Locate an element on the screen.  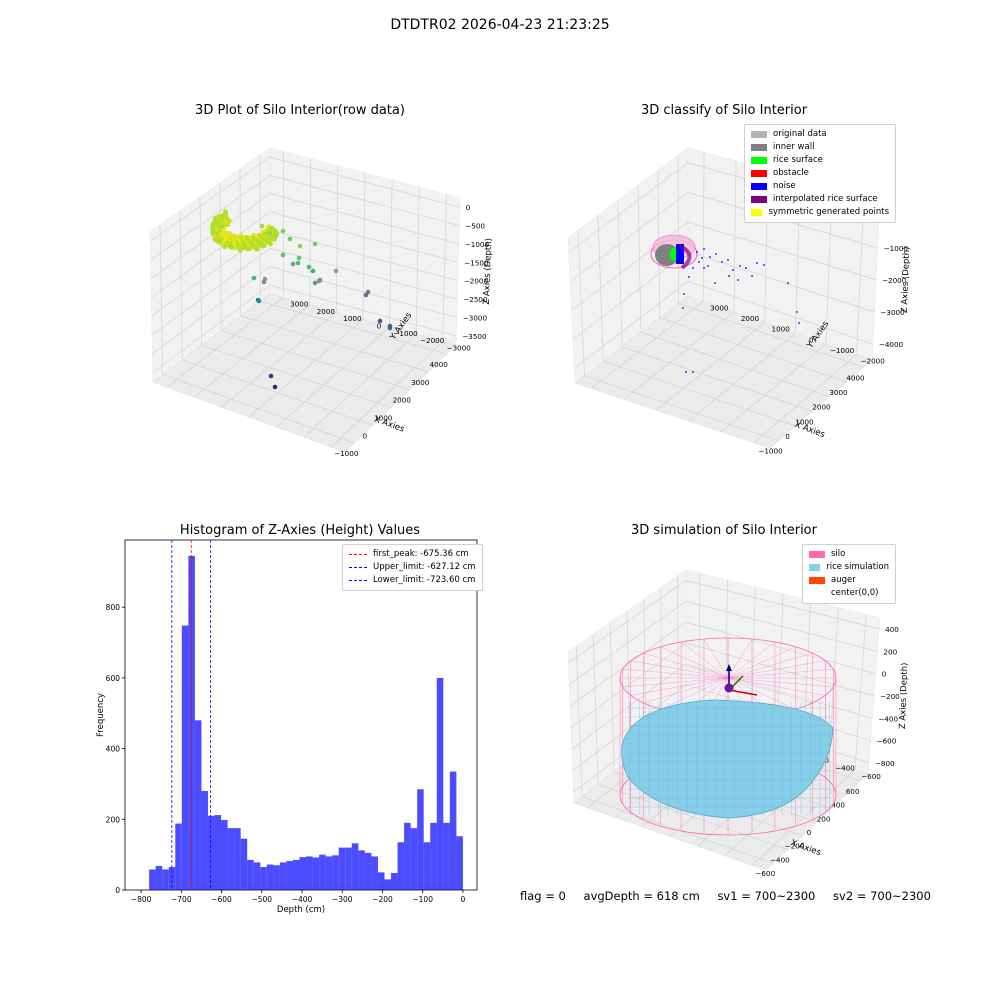
panel2-ztick-label: −3000 is located at coordinates (892, 312).